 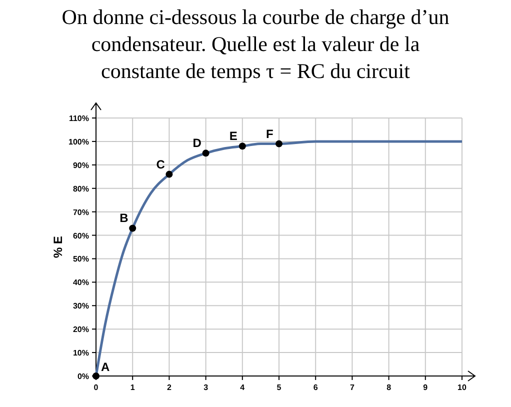 What do you see at coordinates (105, 367) in the screenshot?
I see `annotation: A` at bounding box center [105, 367].